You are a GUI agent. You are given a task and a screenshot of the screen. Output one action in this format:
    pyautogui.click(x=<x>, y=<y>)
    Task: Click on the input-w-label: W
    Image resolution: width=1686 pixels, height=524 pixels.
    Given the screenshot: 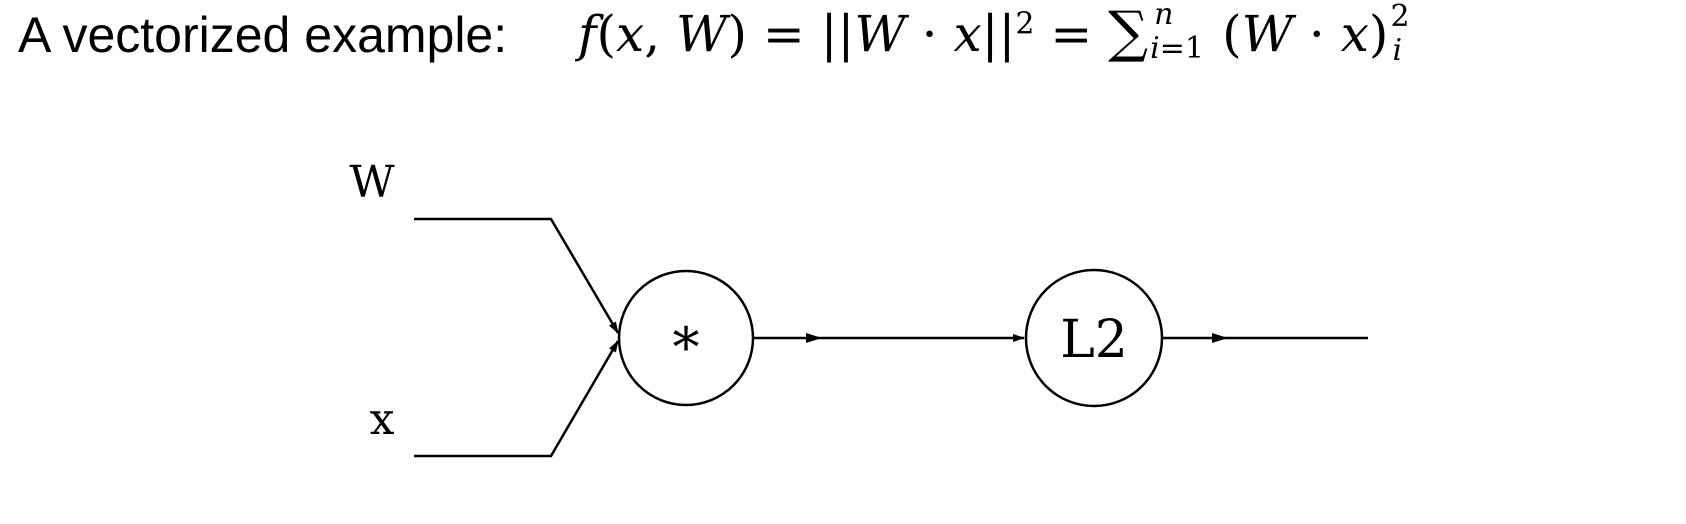 What is the action you would take?
    pyautogui.click(x=372, y=182)
    